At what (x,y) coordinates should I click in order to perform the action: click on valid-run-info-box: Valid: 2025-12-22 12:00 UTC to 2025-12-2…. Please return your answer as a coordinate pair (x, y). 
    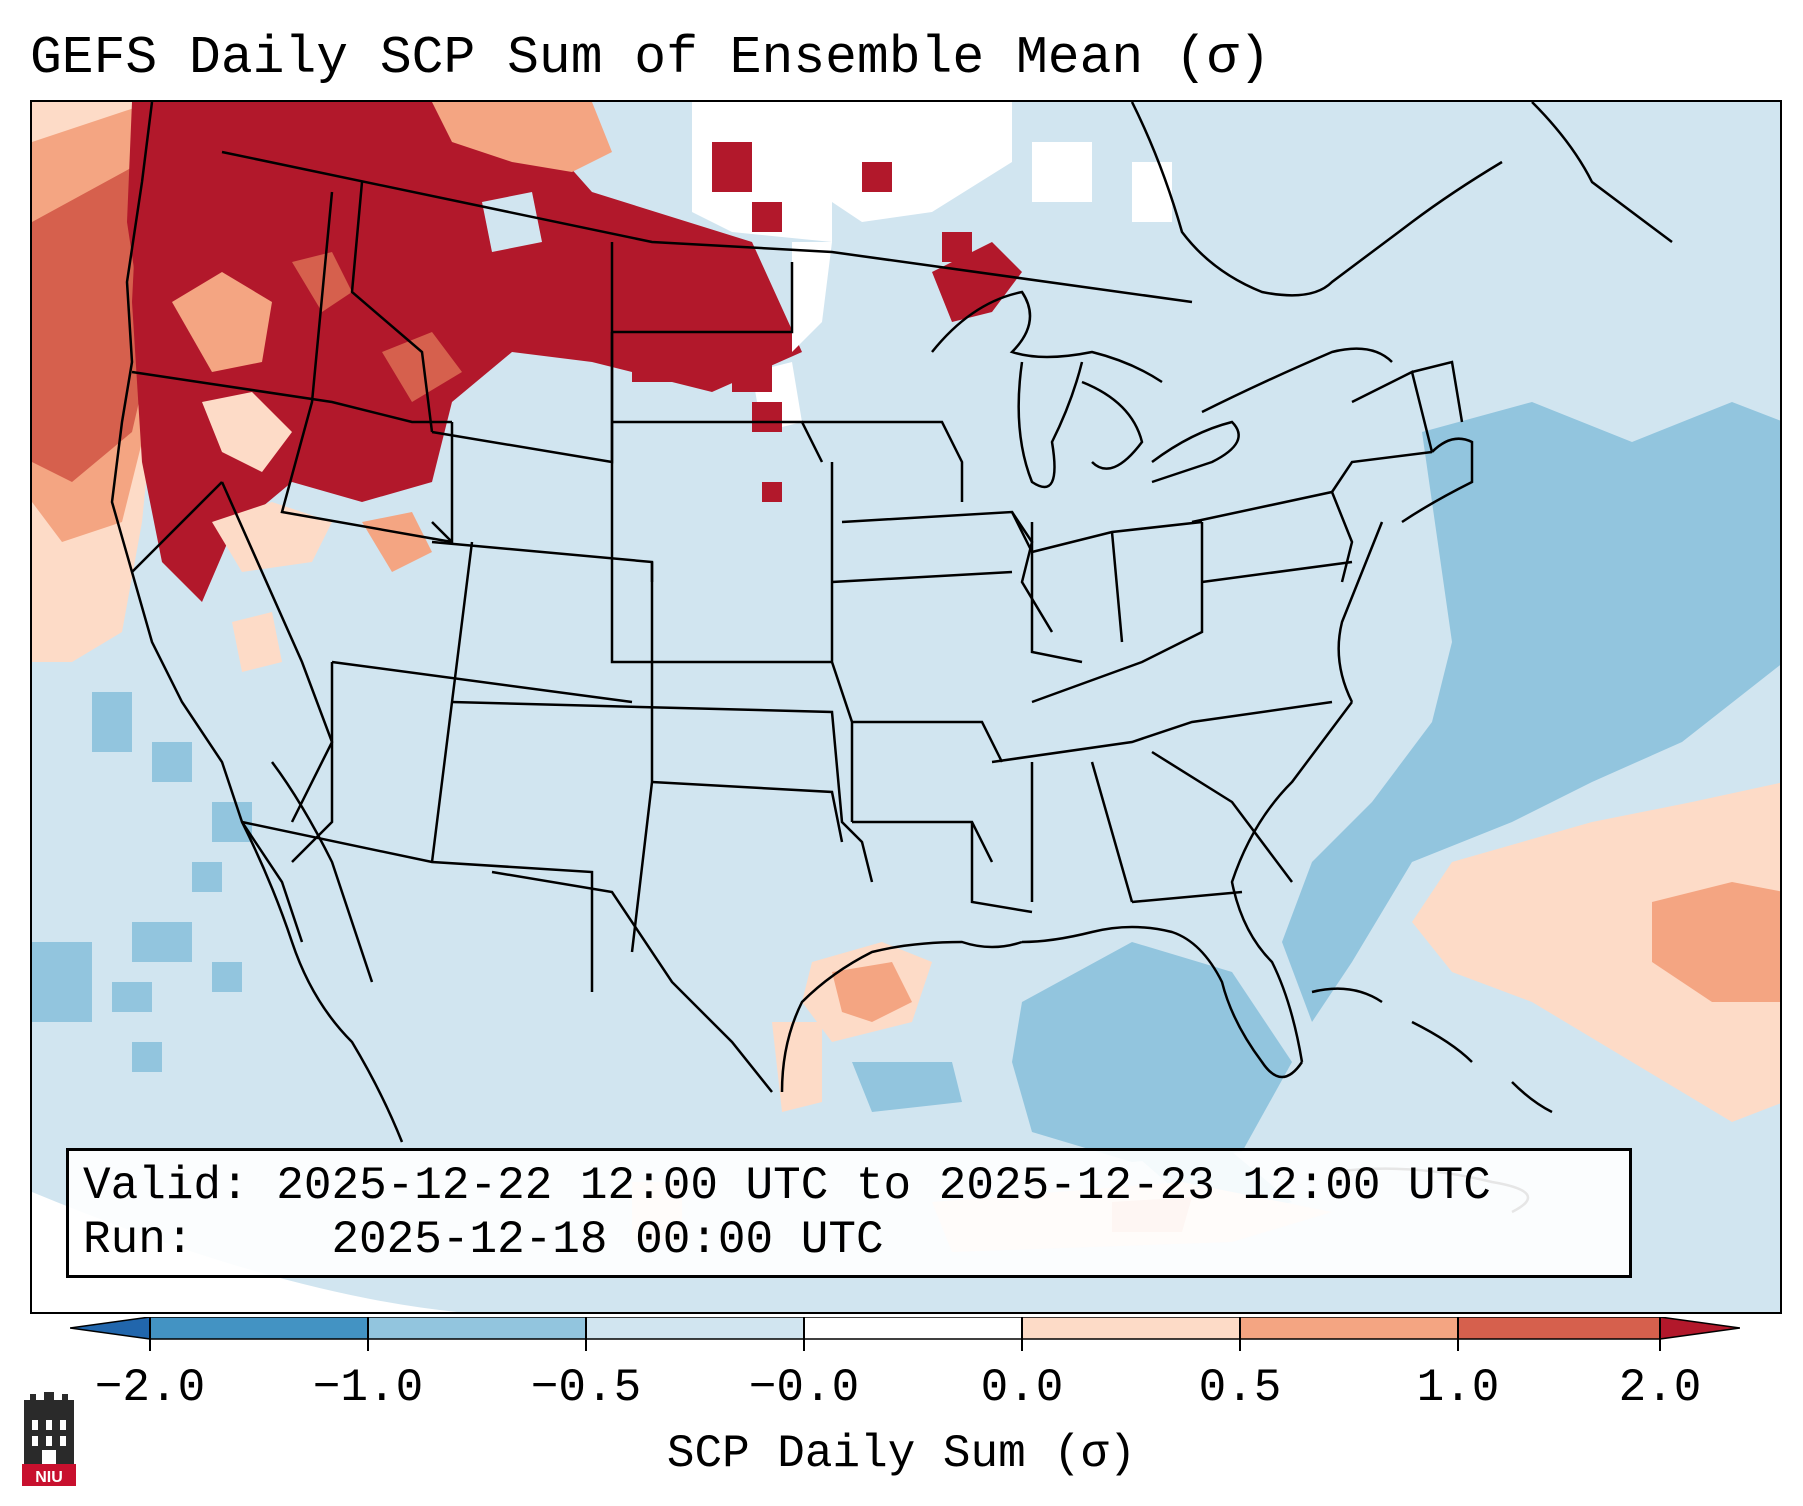
    Looking at the image, I should click on (849, 1213).